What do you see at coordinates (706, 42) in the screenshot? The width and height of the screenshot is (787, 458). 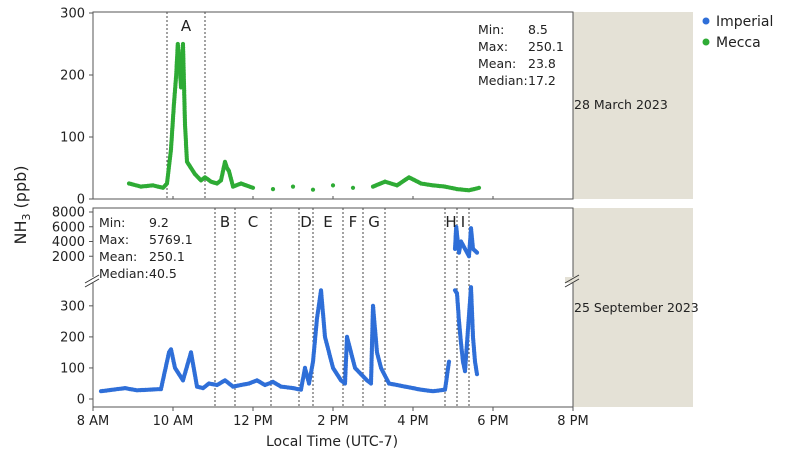 I see `legend-marker-mecca` at bounding box center [706, 42].